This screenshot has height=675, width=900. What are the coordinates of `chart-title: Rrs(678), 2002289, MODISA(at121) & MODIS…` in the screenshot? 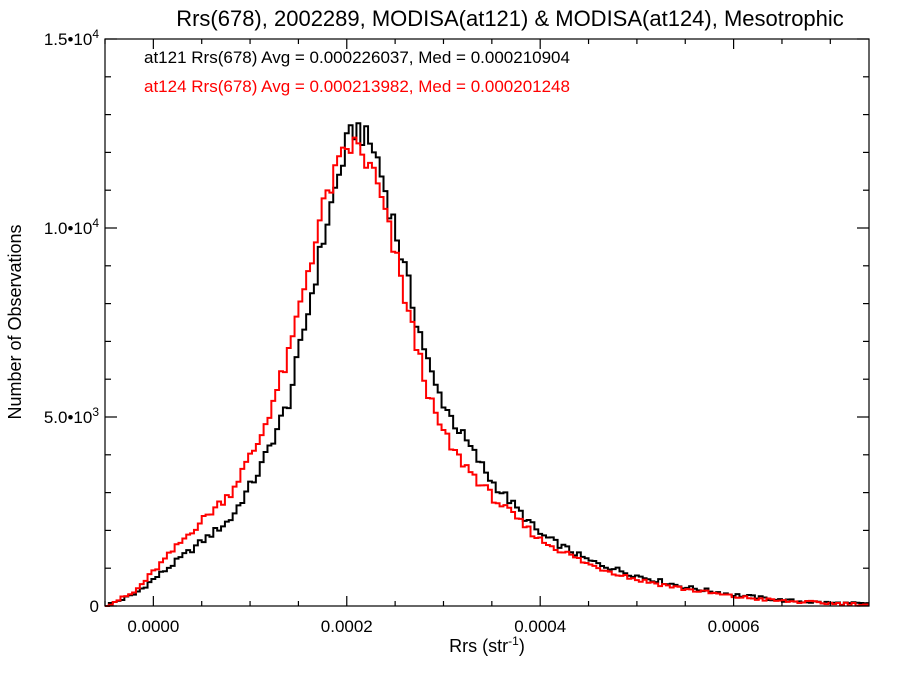 It's located at (510, 18).